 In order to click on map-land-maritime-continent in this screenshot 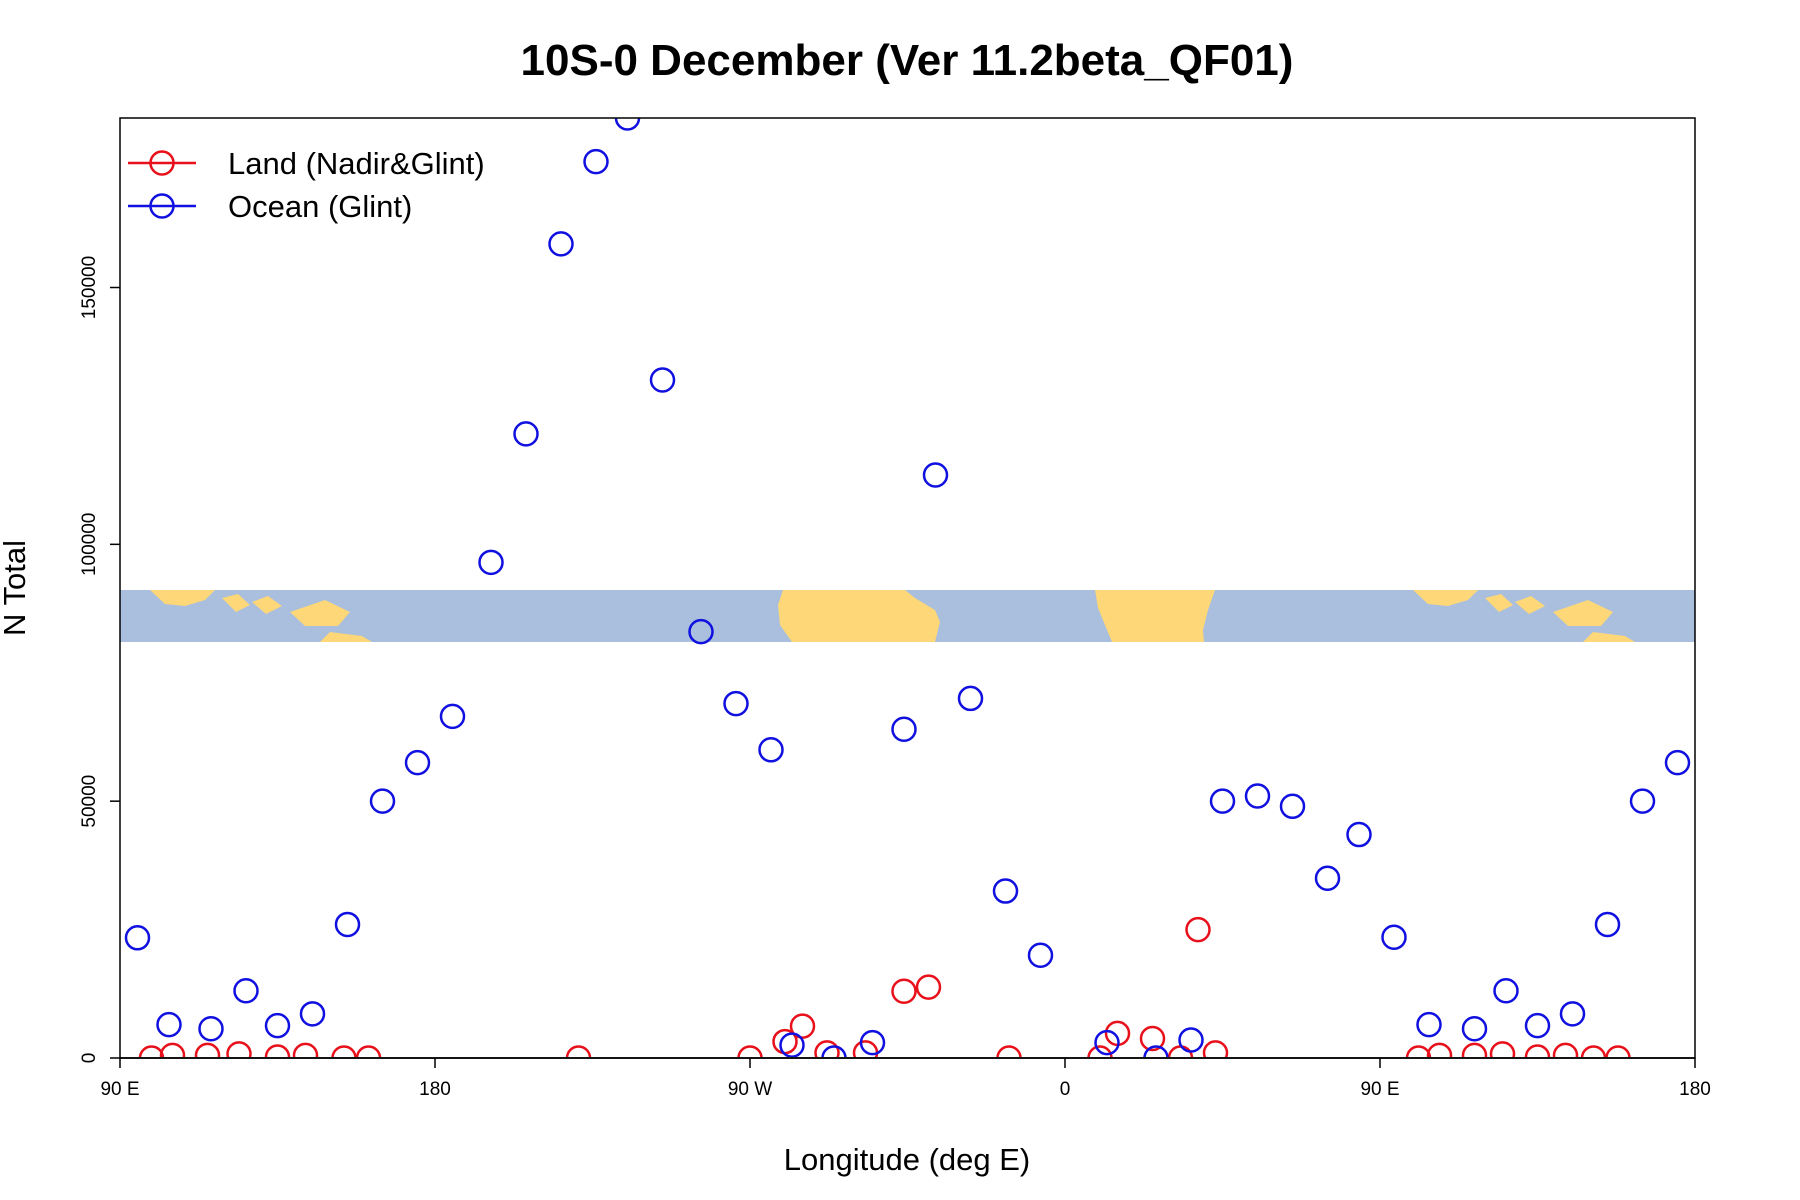, I will do `click(261, 616)`.